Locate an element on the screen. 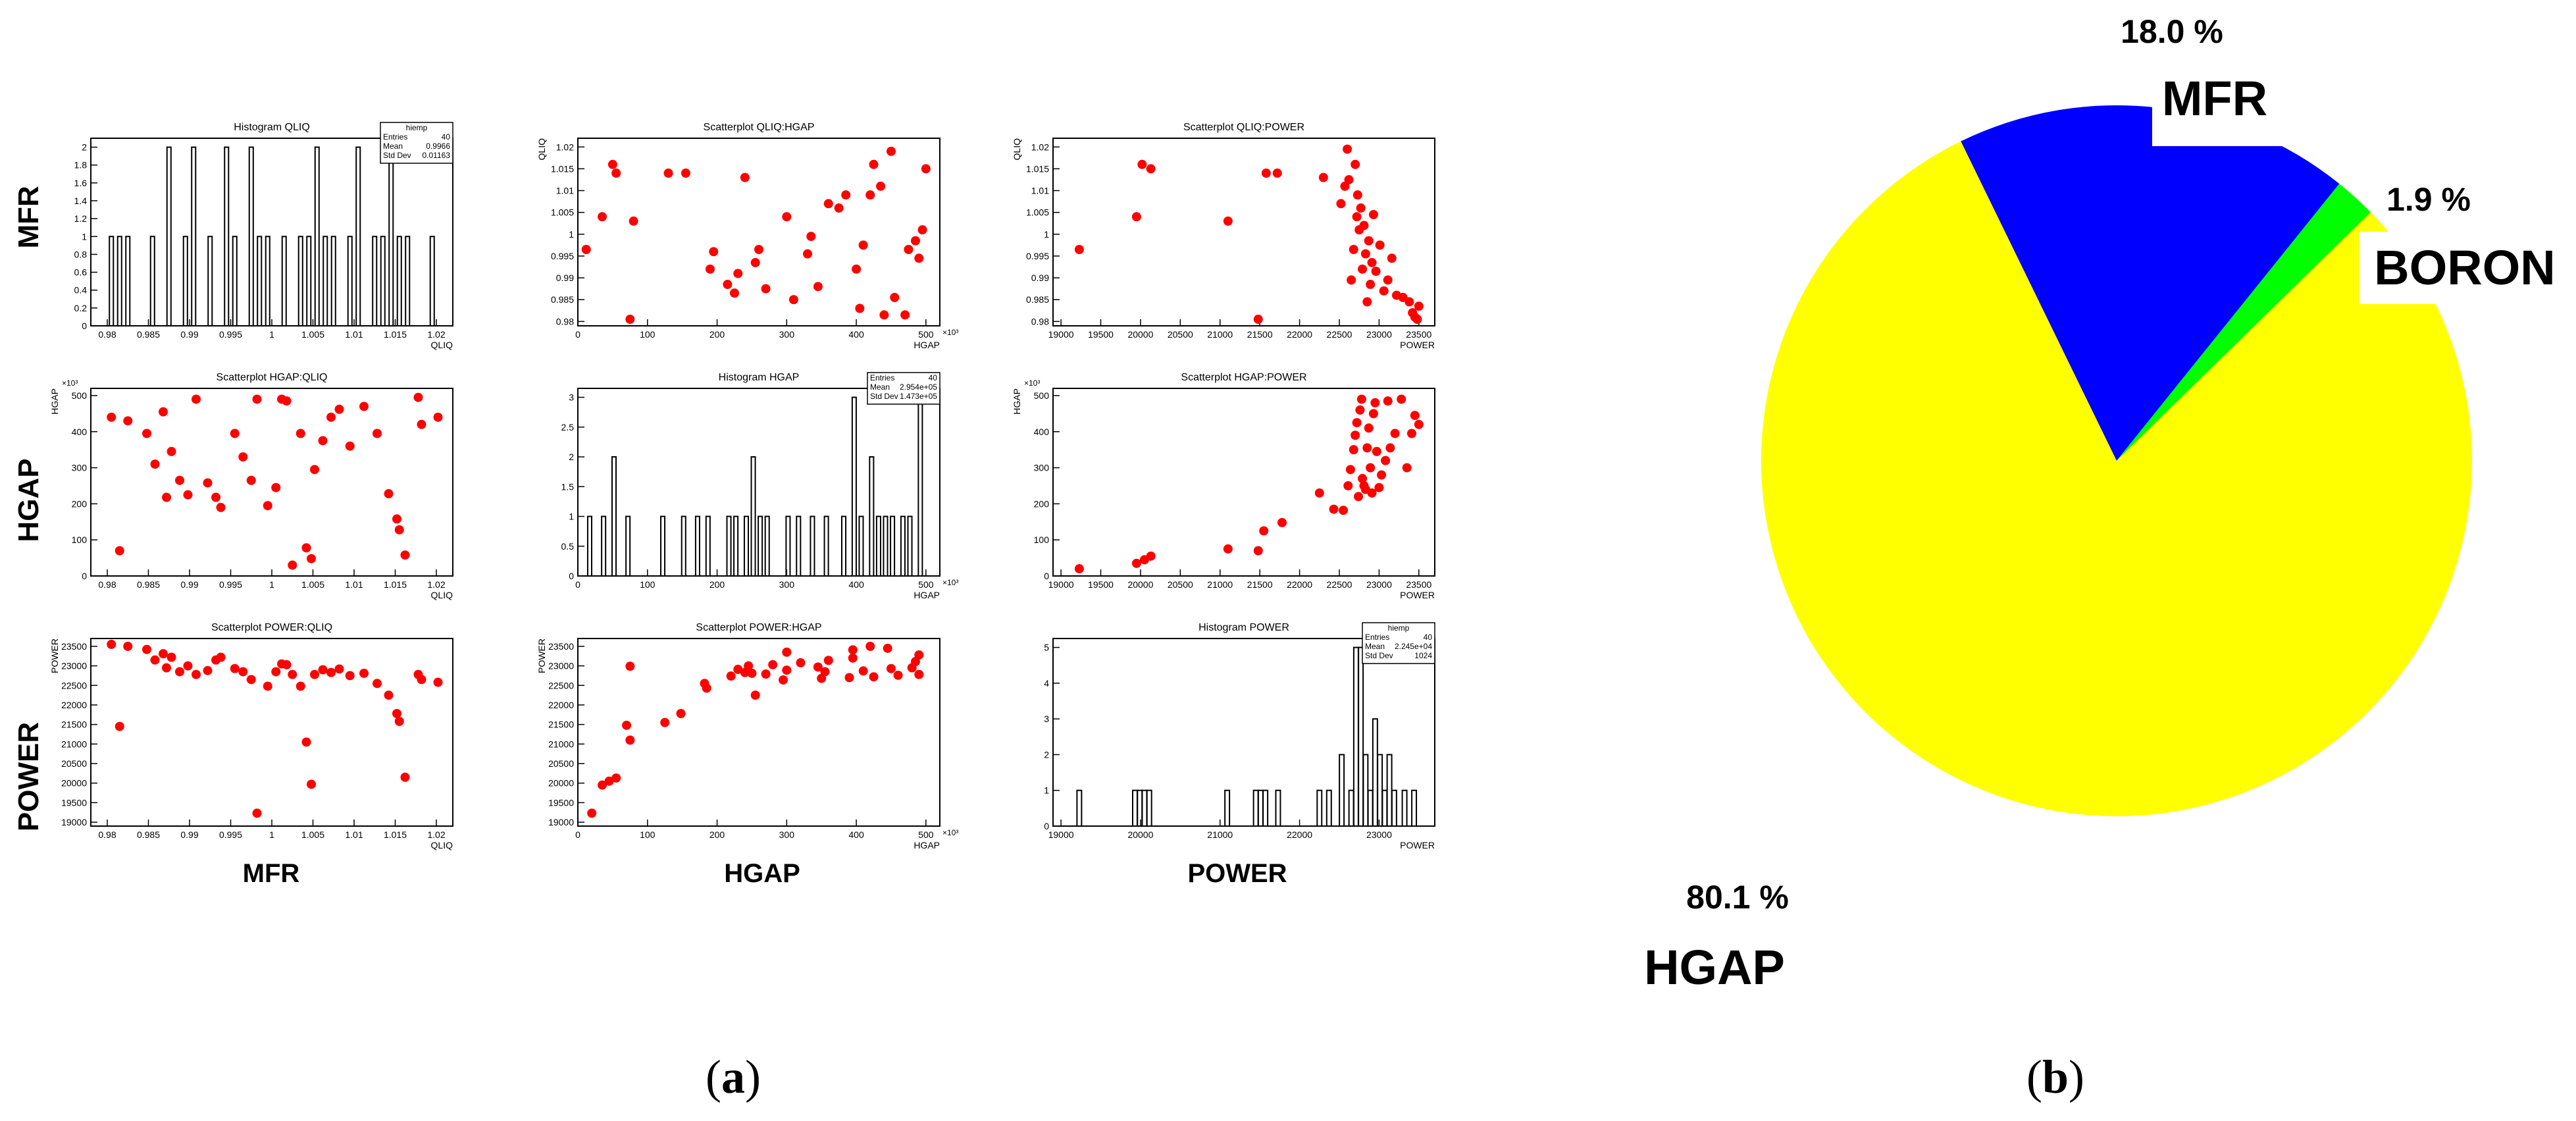 The image size is (2576, 1121). stats-key: Std Dev is located at coordinates (1379, 655).